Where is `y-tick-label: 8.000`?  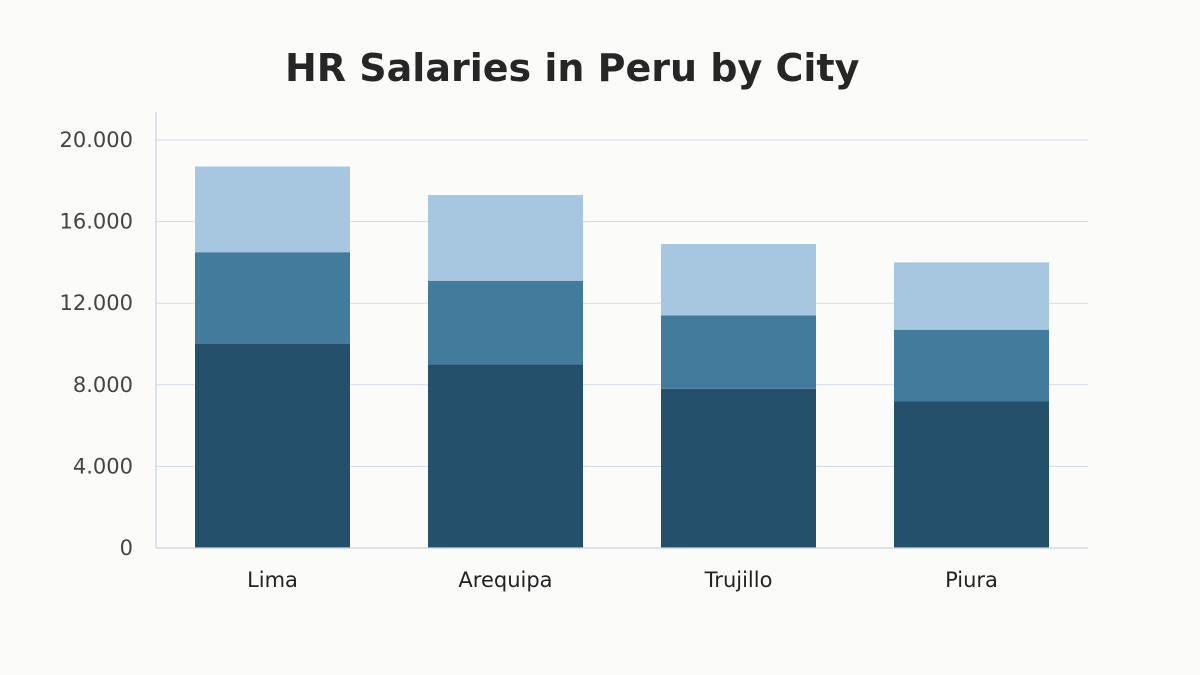
y-tick-label: 8.000 is located at coordinates (103, 385).